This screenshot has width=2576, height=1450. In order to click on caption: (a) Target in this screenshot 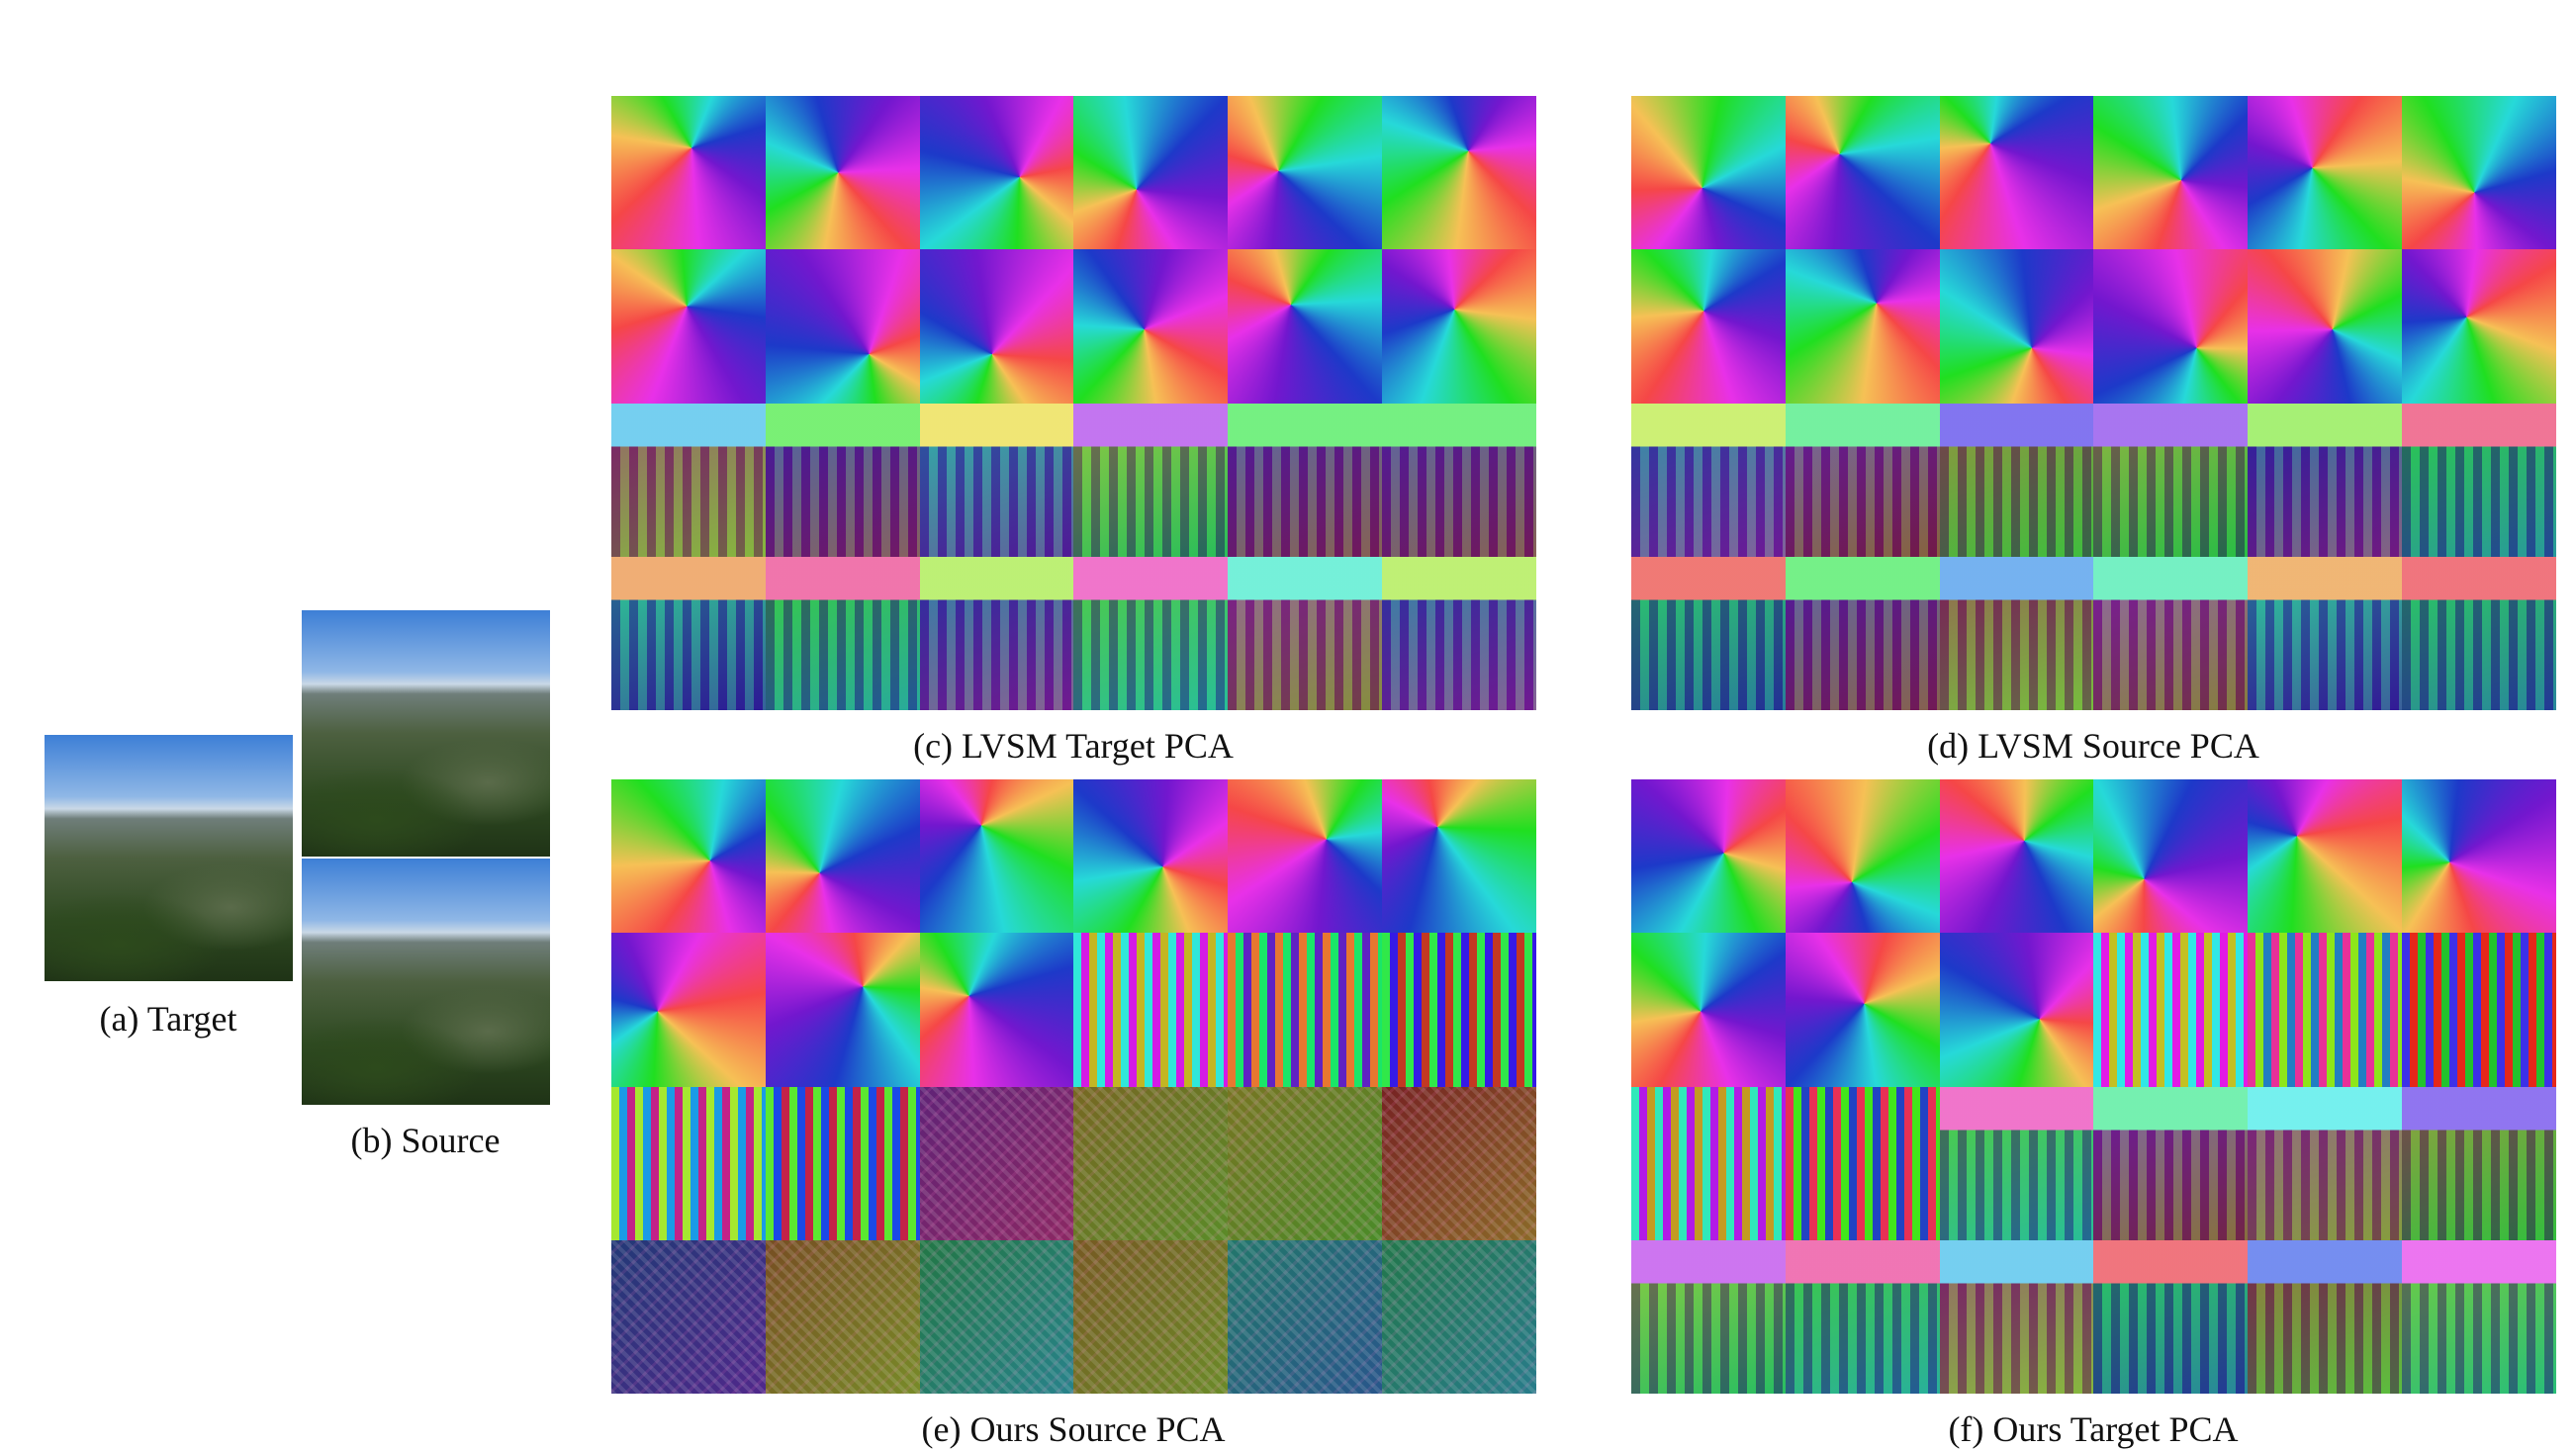, I will do `click(168, 1019)`.